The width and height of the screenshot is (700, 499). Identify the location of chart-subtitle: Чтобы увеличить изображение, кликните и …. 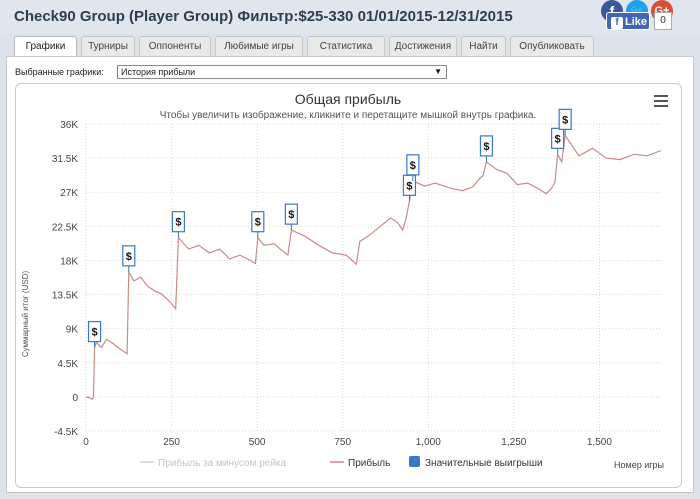
(348, 115).